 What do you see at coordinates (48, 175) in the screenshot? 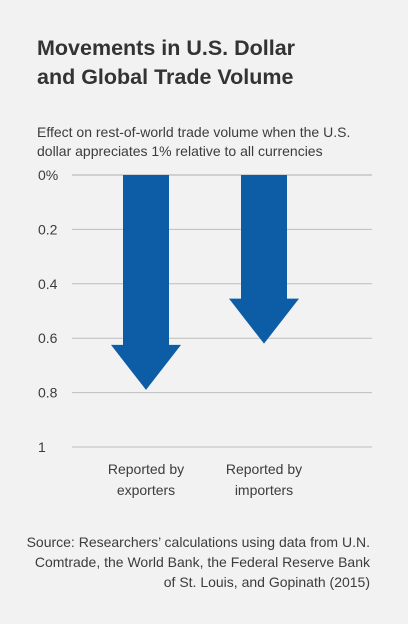
I see `y-tick-label: 0%` at bounding box center [48, 175].